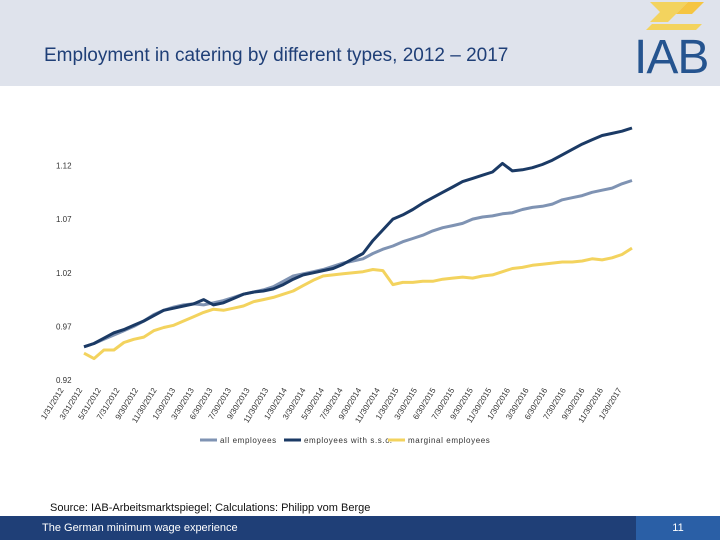 Image resolution: width=720 pixels, height=540 pixels. What do you see at coordinates (675, 16) in the screenshot?
I see `logo-roof-graphic` at bounding box center [675, 16].